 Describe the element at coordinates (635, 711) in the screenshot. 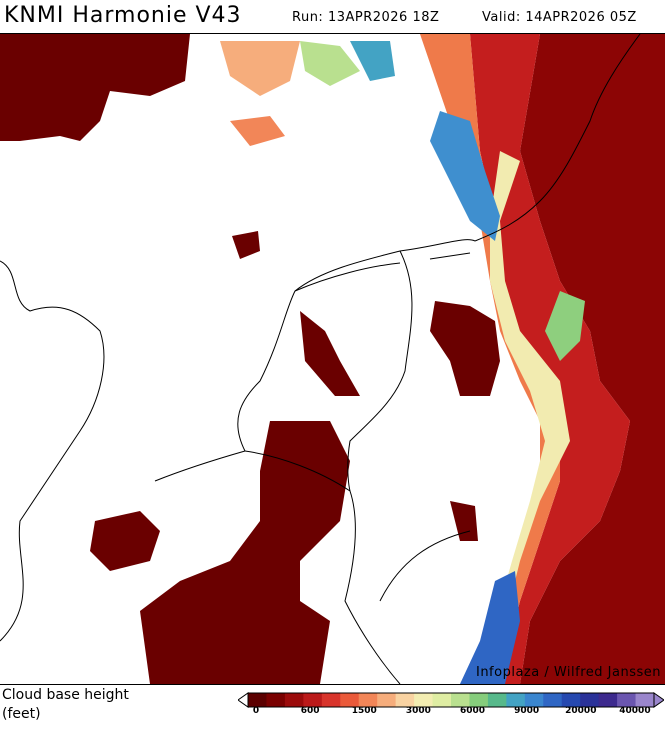

I see `colorbar-tick-label: 40000` at that location.